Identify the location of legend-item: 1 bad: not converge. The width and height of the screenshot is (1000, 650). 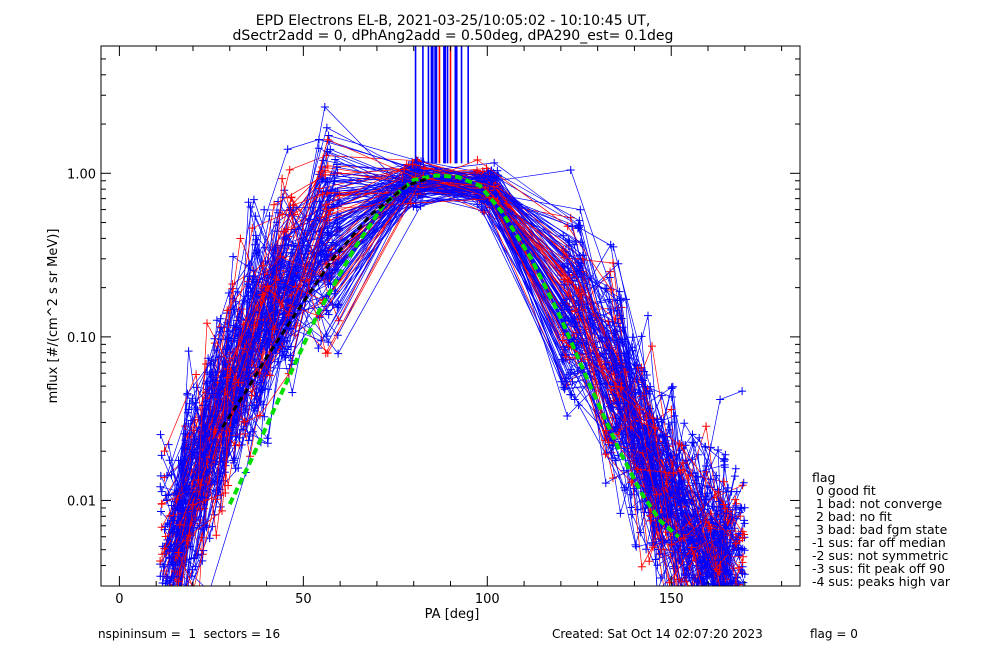
(877, 503).